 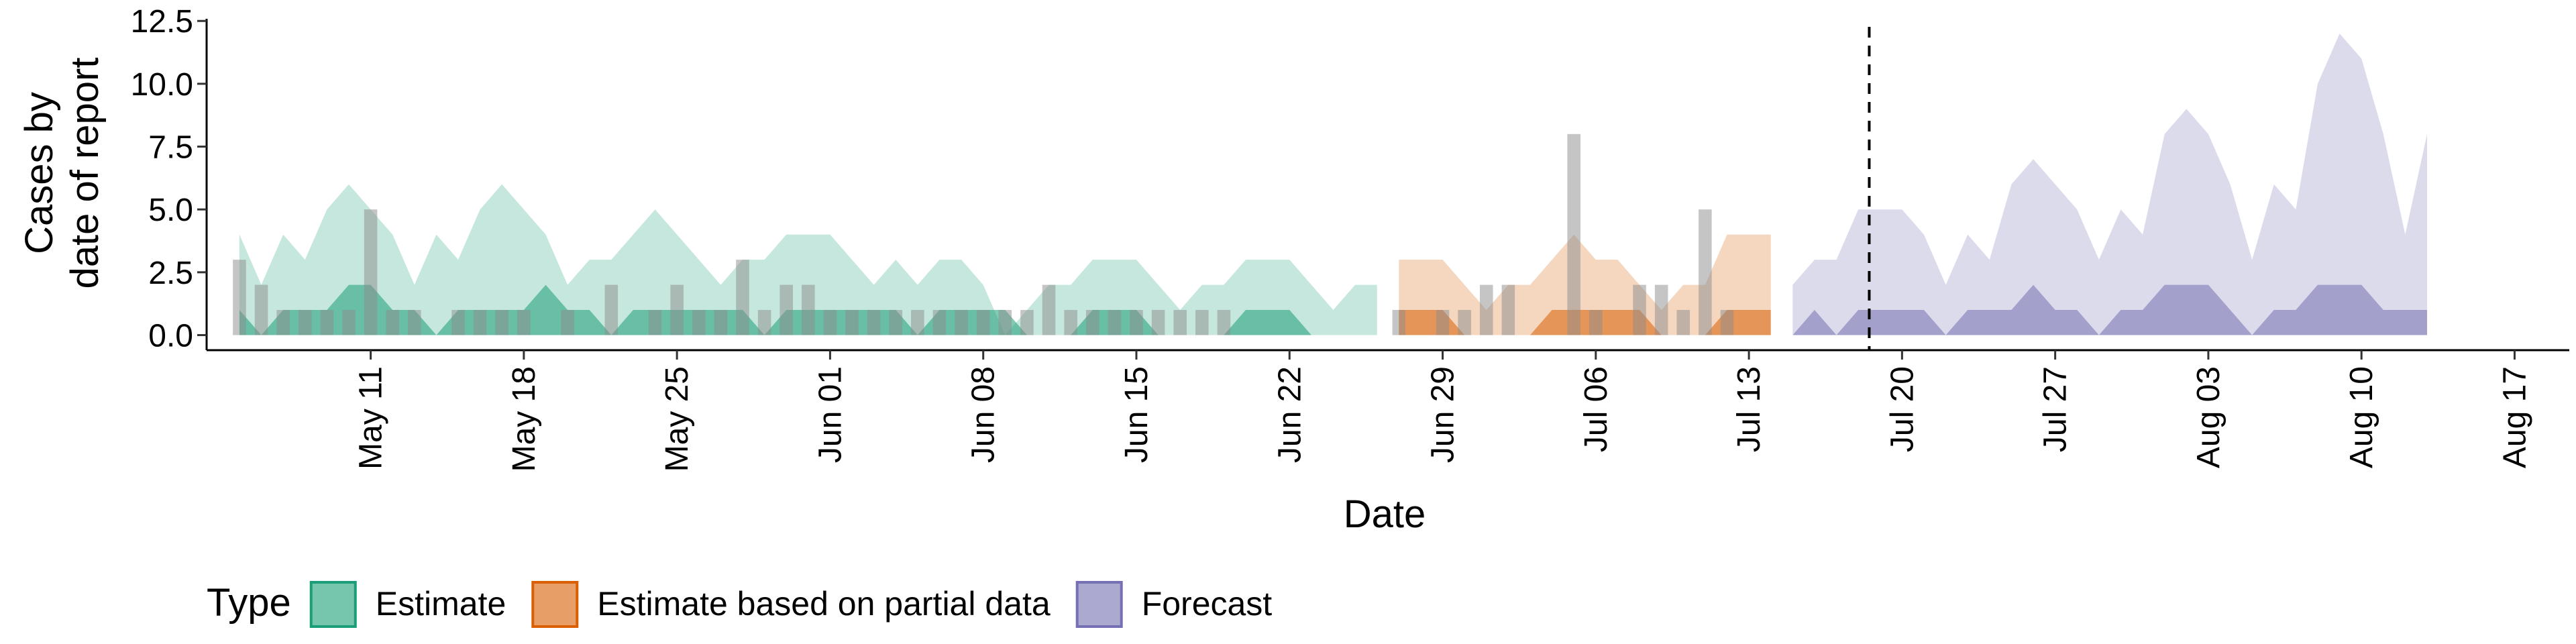 What do you see at coordinates (1099, 604) in the screenshot?
I see `legend-key-forecast` at bounding box center [1099, 604].